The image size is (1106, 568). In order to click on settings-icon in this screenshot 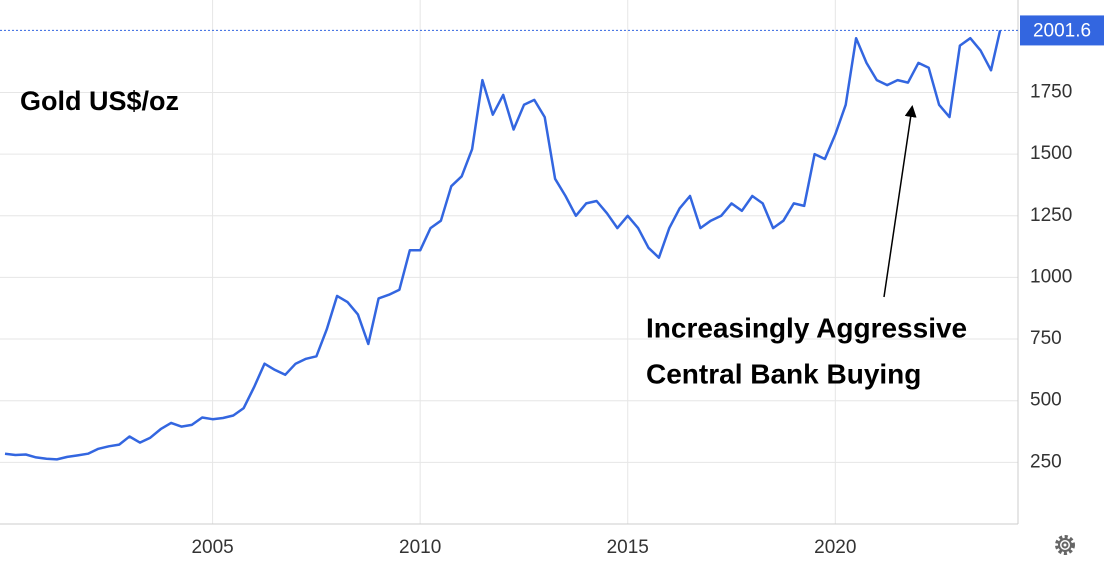, I will do `click(1065, 545)`.